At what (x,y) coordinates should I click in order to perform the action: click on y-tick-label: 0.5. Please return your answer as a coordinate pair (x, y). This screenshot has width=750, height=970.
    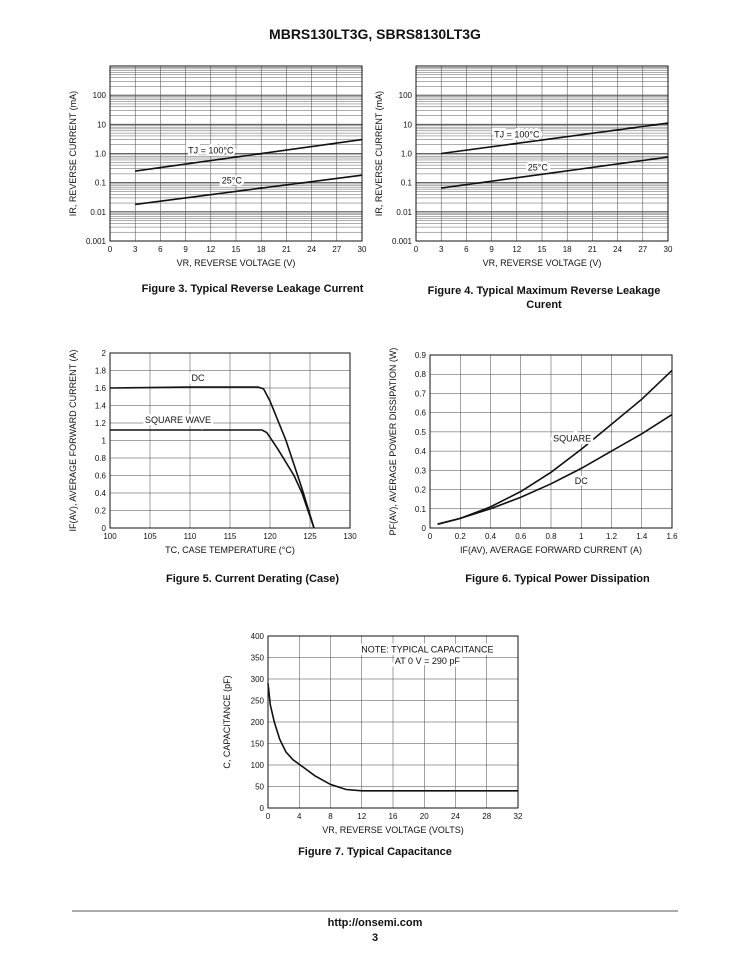
    Looking at the image, I should click on (421, 432).